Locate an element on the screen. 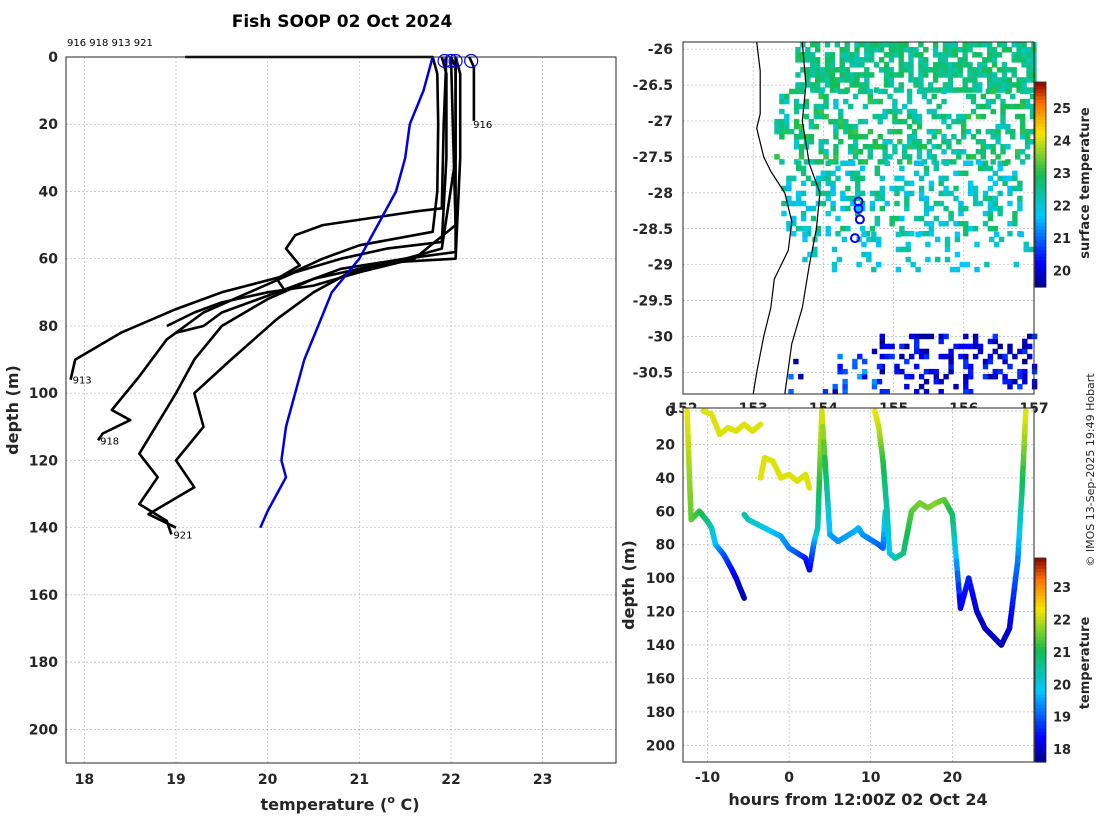 The width and height of the screenshot is (1100, 820). map-ytick: -28.5 is located at coordinates (653, 230).